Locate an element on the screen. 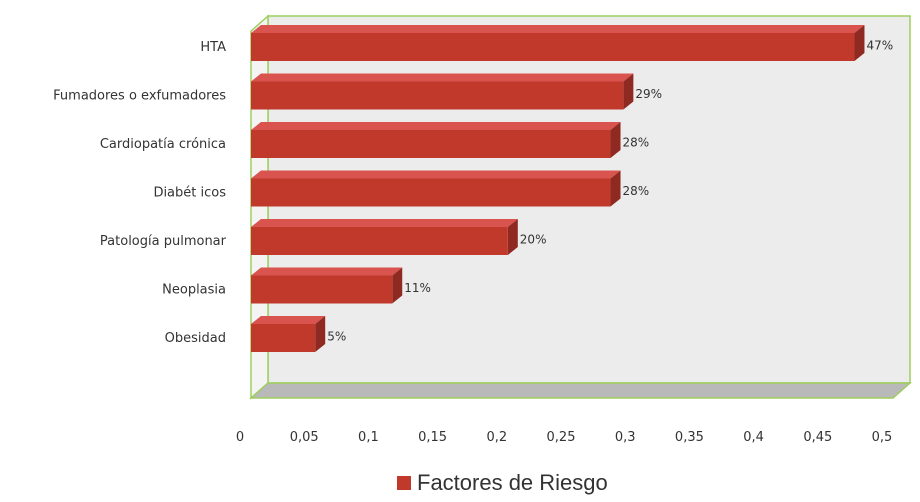 The width and height of the screenshot is (920, 502). x-tick-label: 0,2 is located at coordinates (496, 437).